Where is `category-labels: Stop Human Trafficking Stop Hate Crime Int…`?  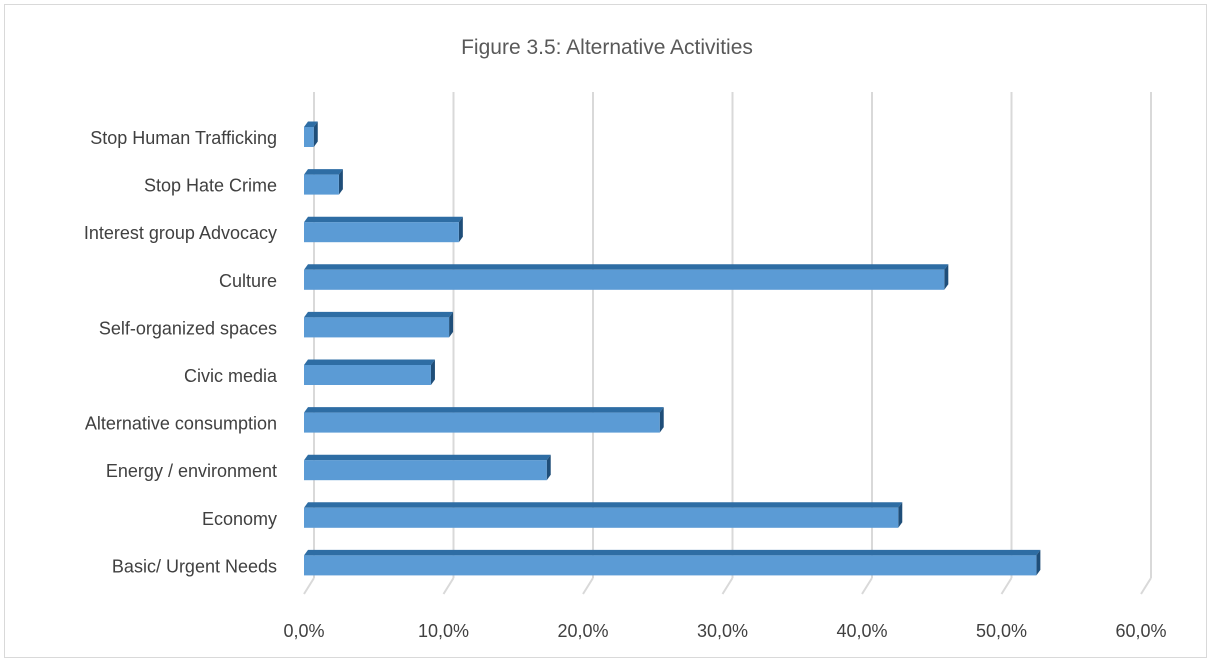
category-labels: Stop Human Trafficking Stop Hate Crime Int… is located at coordinates (181, 352).